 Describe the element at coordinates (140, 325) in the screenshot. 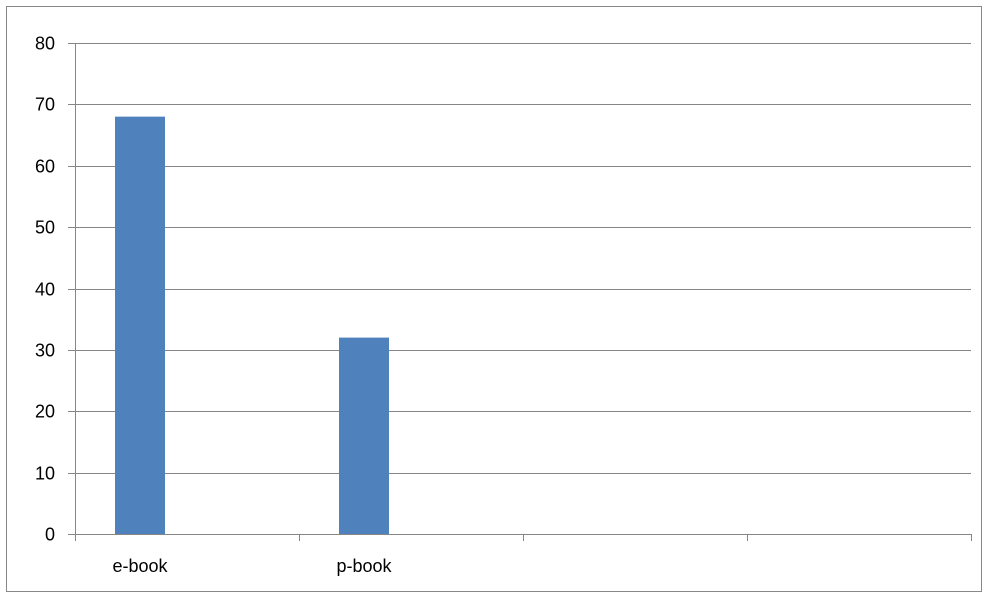

I see `bar-e-book` at that location.